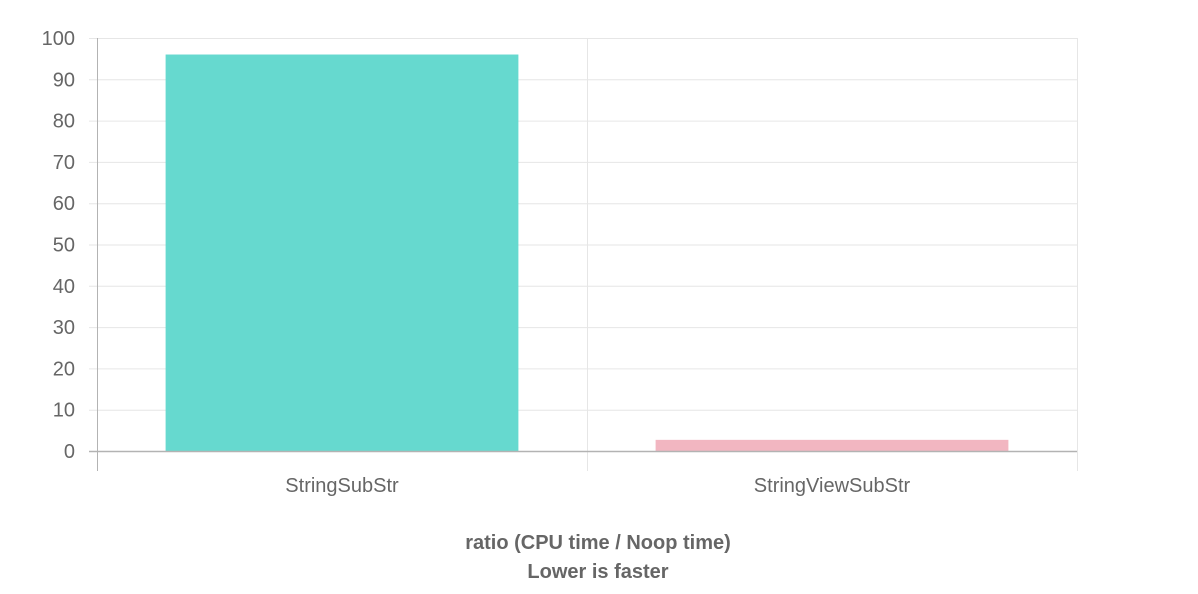 Image resolution: width=1198 pixels, height=594 pixels. I want to click on y-tick-label: 20, so click(64, 369).